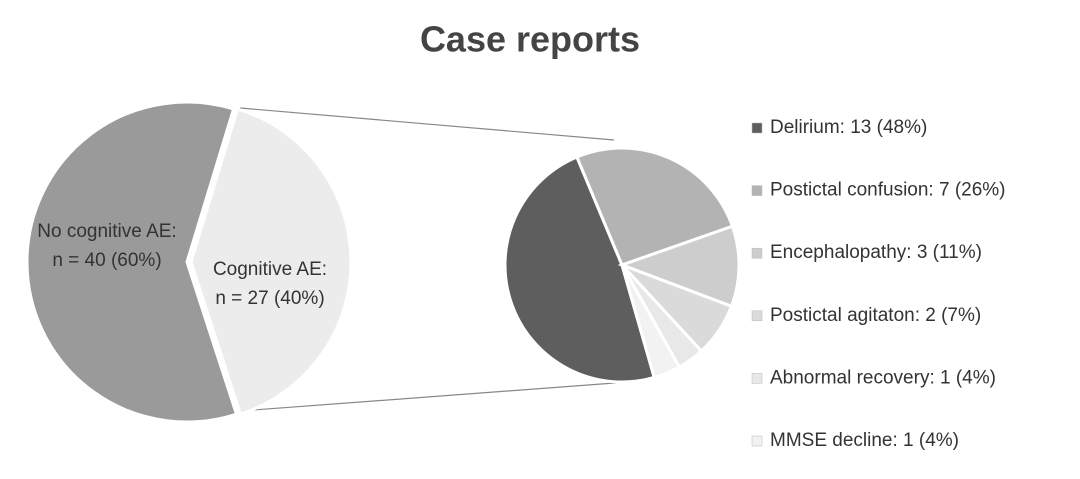 The width and height of the screenshot is (1080, 479). What do you see at coordinates (269, 298) in the screenshot?
I see `data-label: n = 27 (40%)` at bounding box center [269, 298].